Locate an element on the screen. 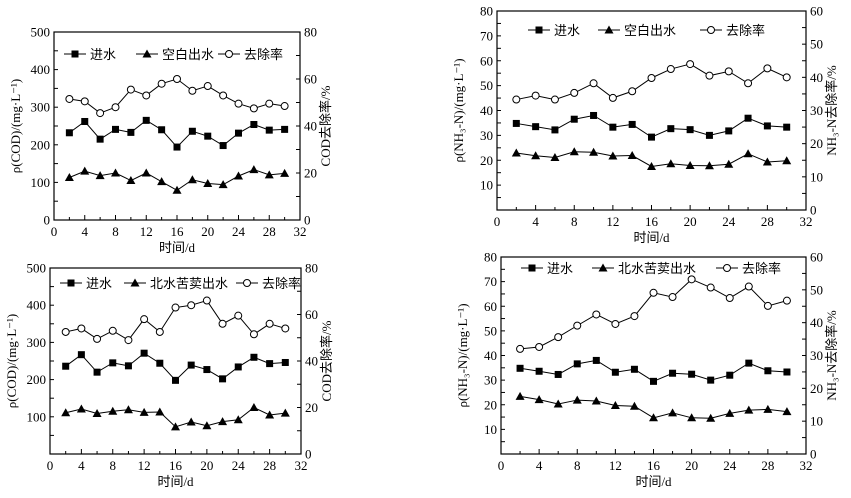  y-tick-label: 80 is located at coordinates (486, 11).